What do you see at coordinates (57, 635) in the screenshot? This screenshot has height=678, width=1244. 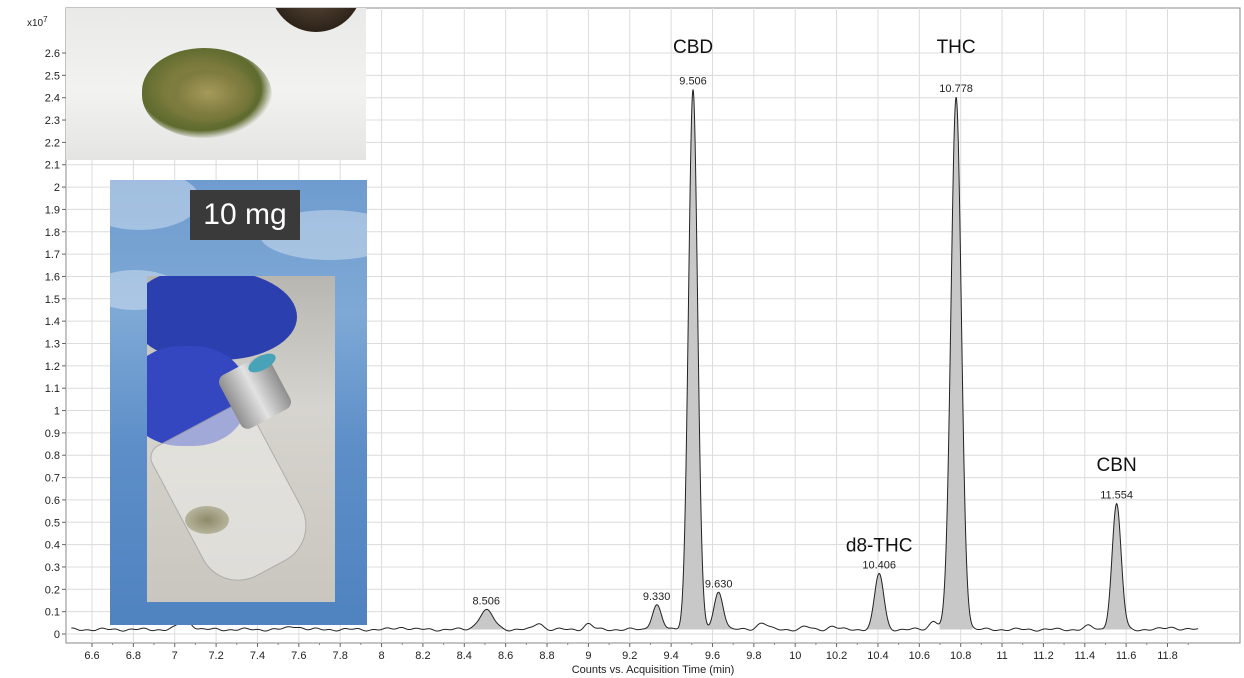 I see `y-tick-label: 0` at bounding box center [57, 635].